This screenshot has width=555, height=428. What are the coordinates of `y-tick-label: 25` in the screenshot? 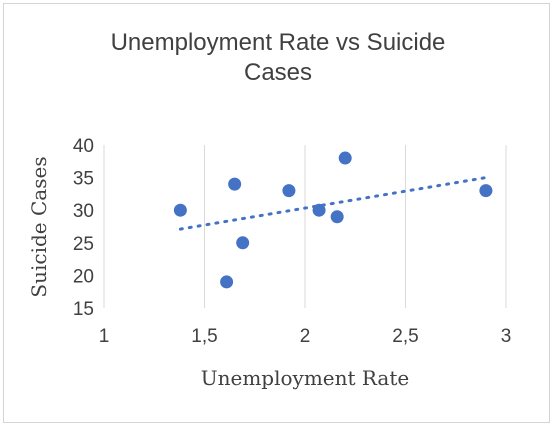 It's located at (83, 244).